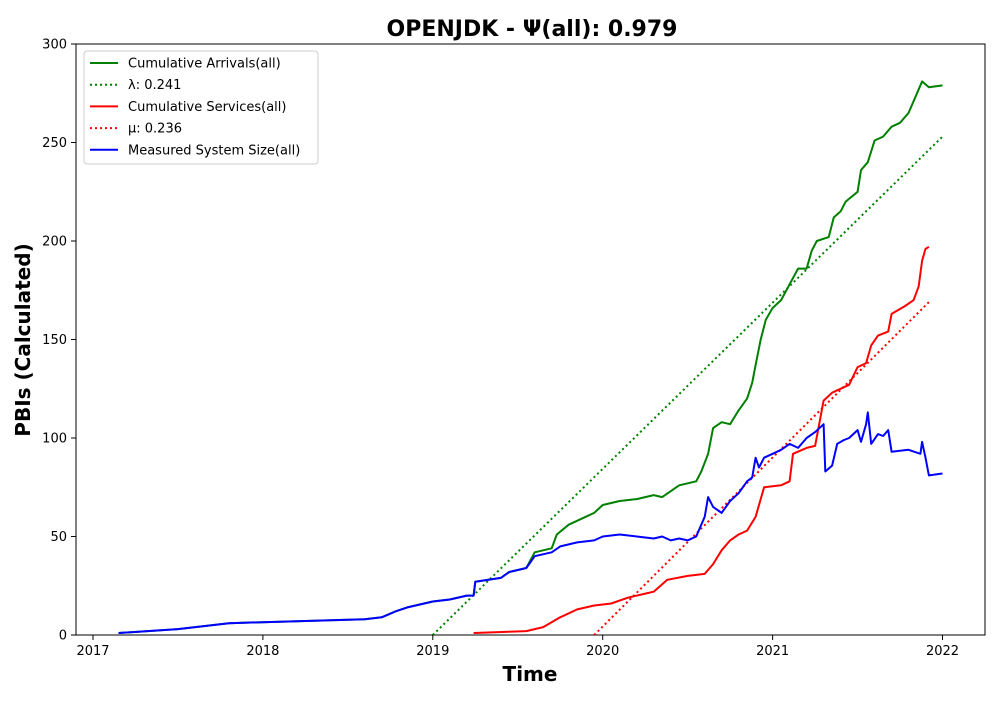 The width and height of the screenshot is (1000, 704). I want to click on legend-entry-label: Cumulative Arrivals(all), so click(204, 64).